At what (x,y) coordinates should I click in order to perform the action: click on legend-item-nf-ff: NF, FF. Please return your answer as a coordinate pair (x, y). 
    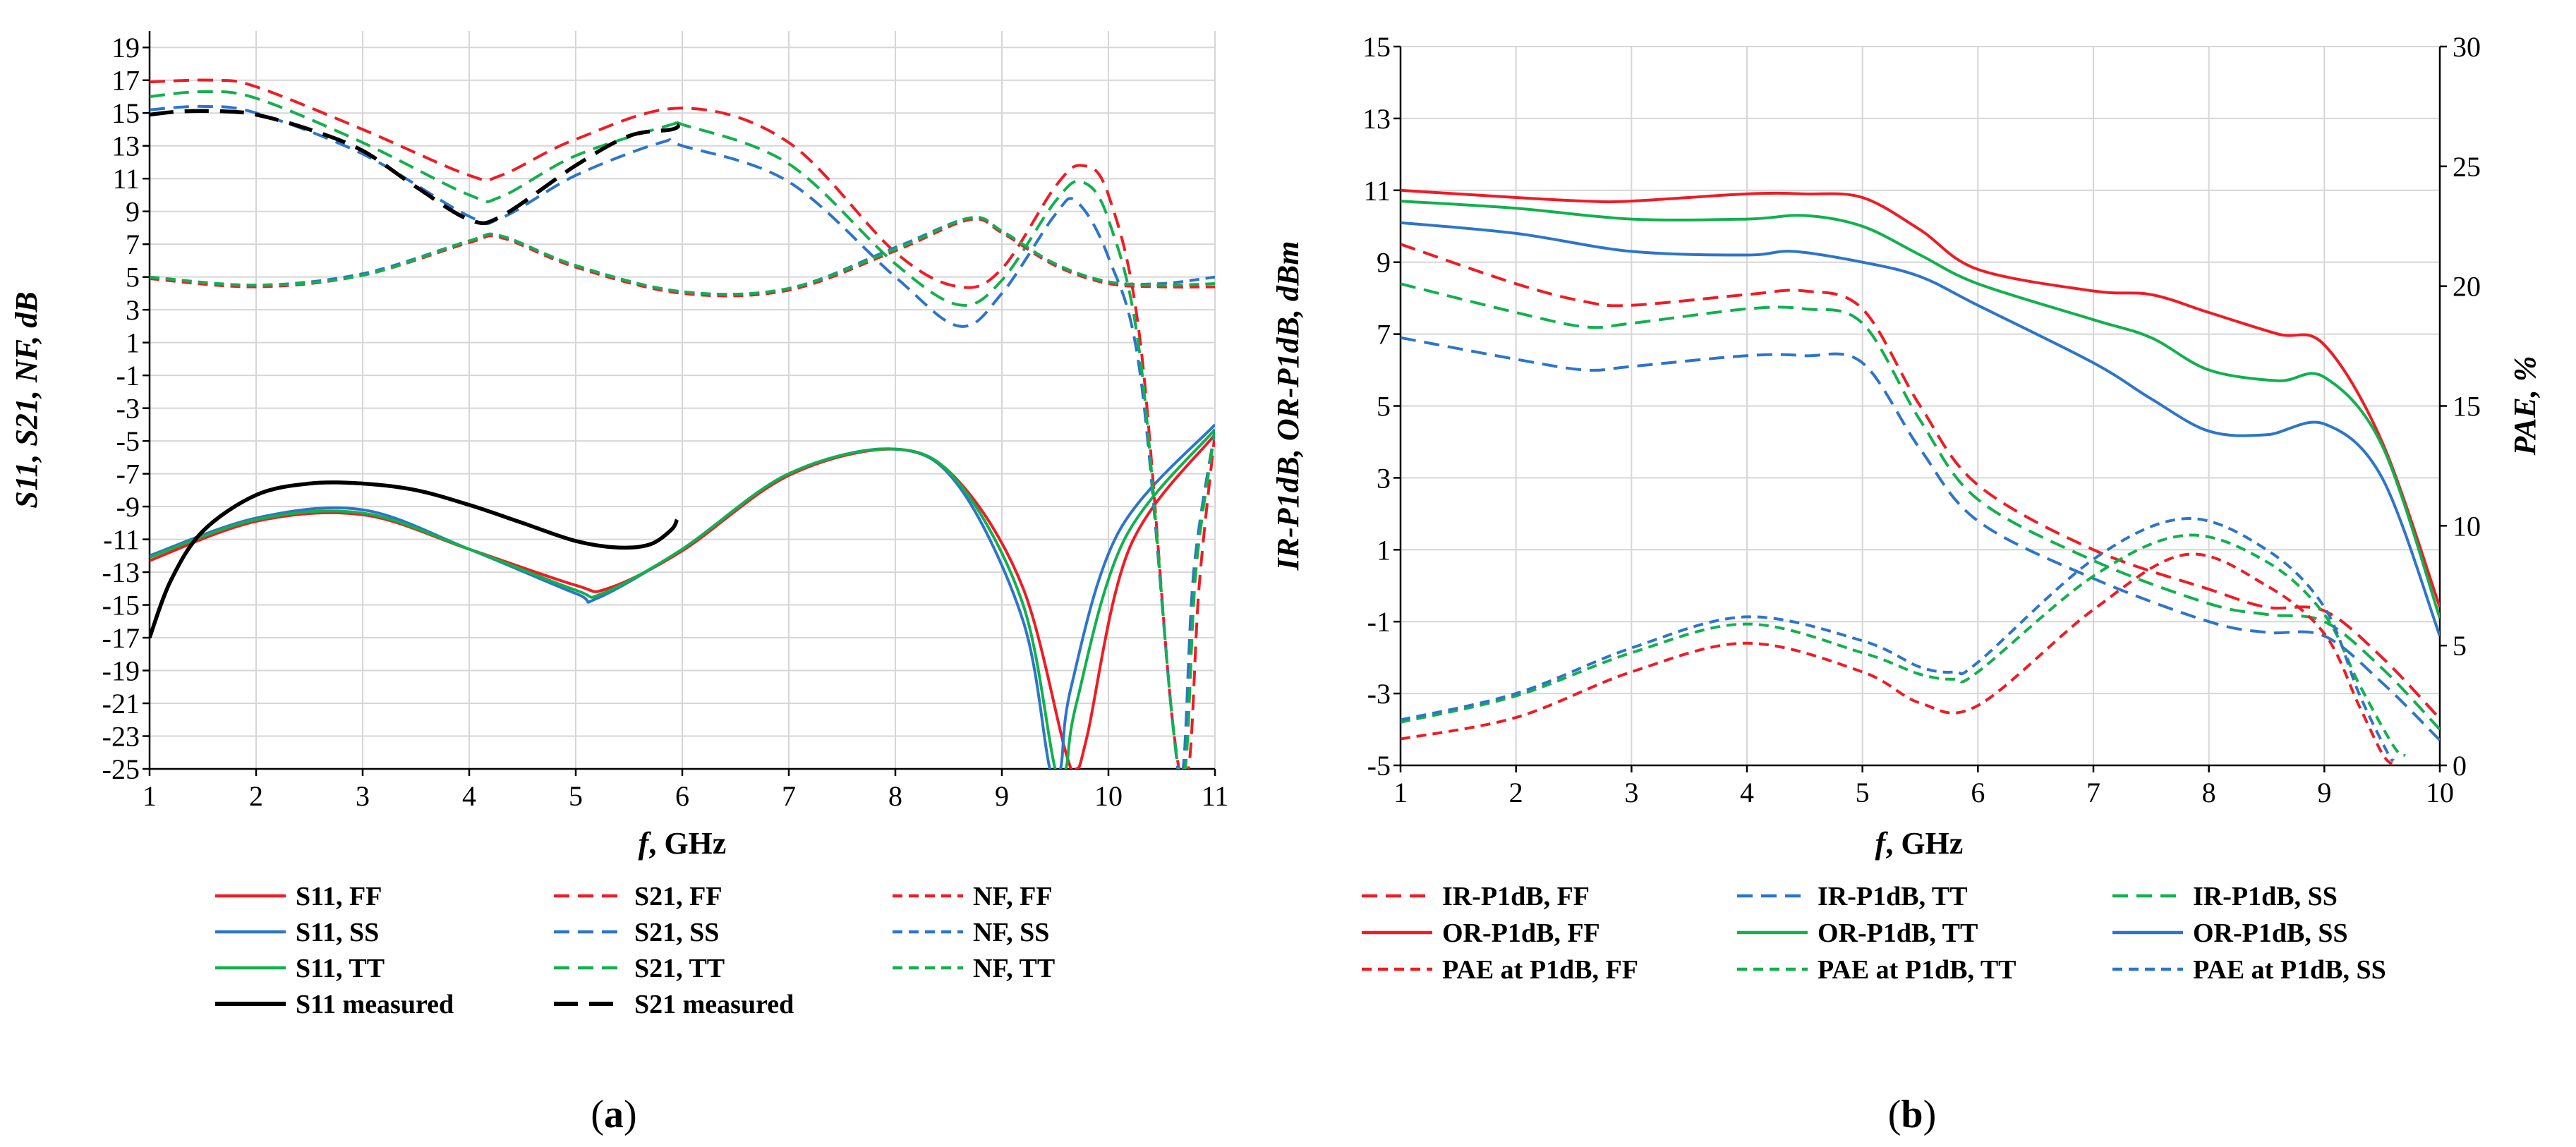
    Looking at the image, I should click on (973, 896).